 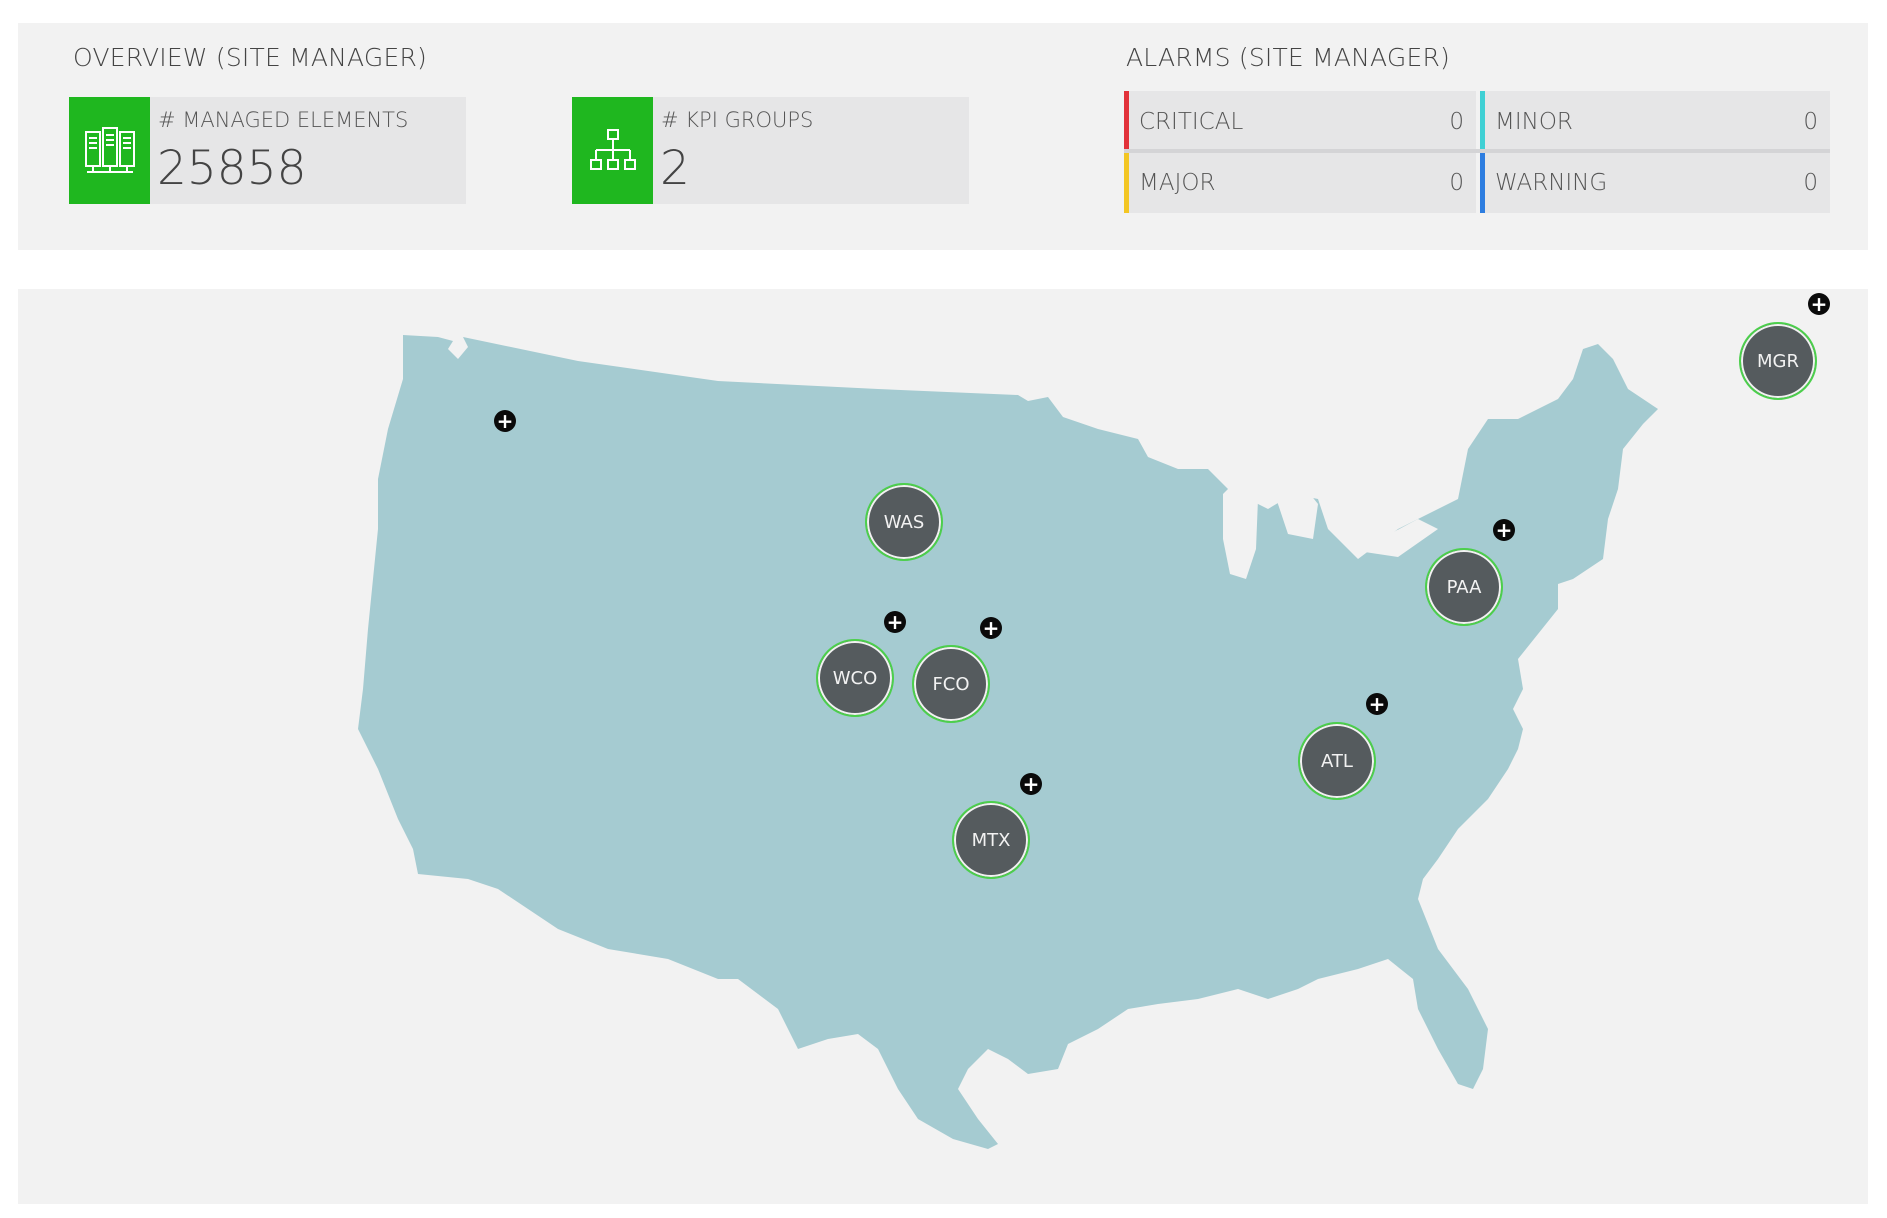 I want to click on site-code: MGR, so click(x=1778, y=361).